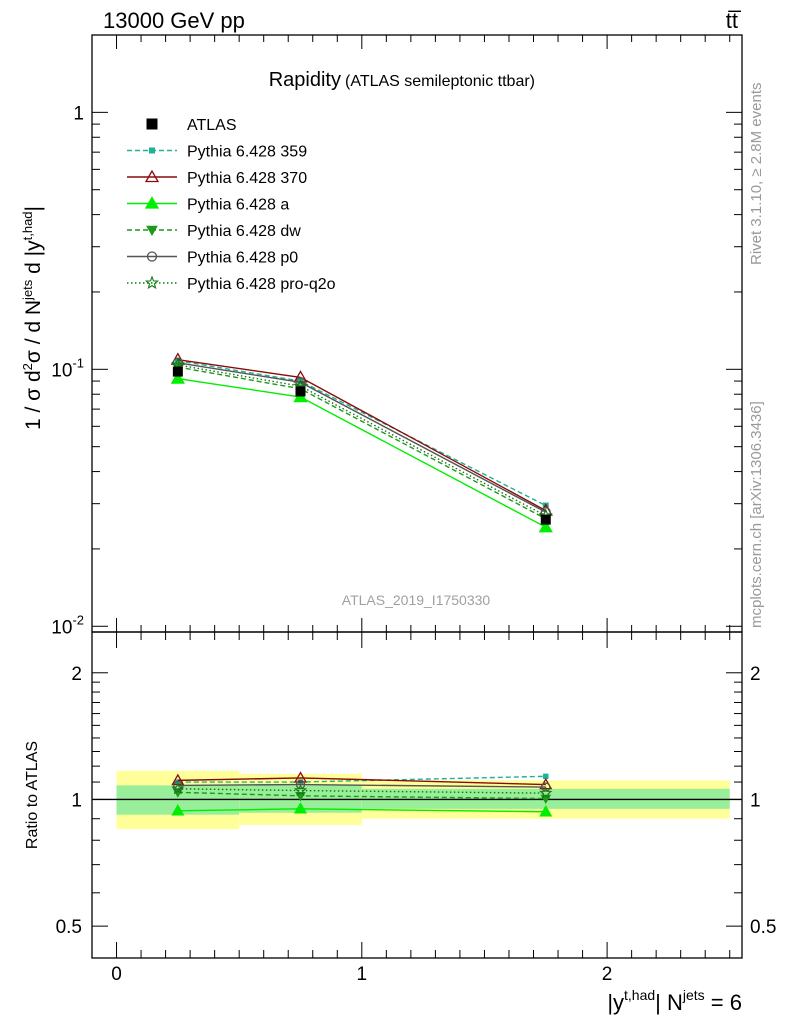 This screenshot has width=786, height=1029. I want to click on ratio-y-tick-label: 1, so click(76, 800).